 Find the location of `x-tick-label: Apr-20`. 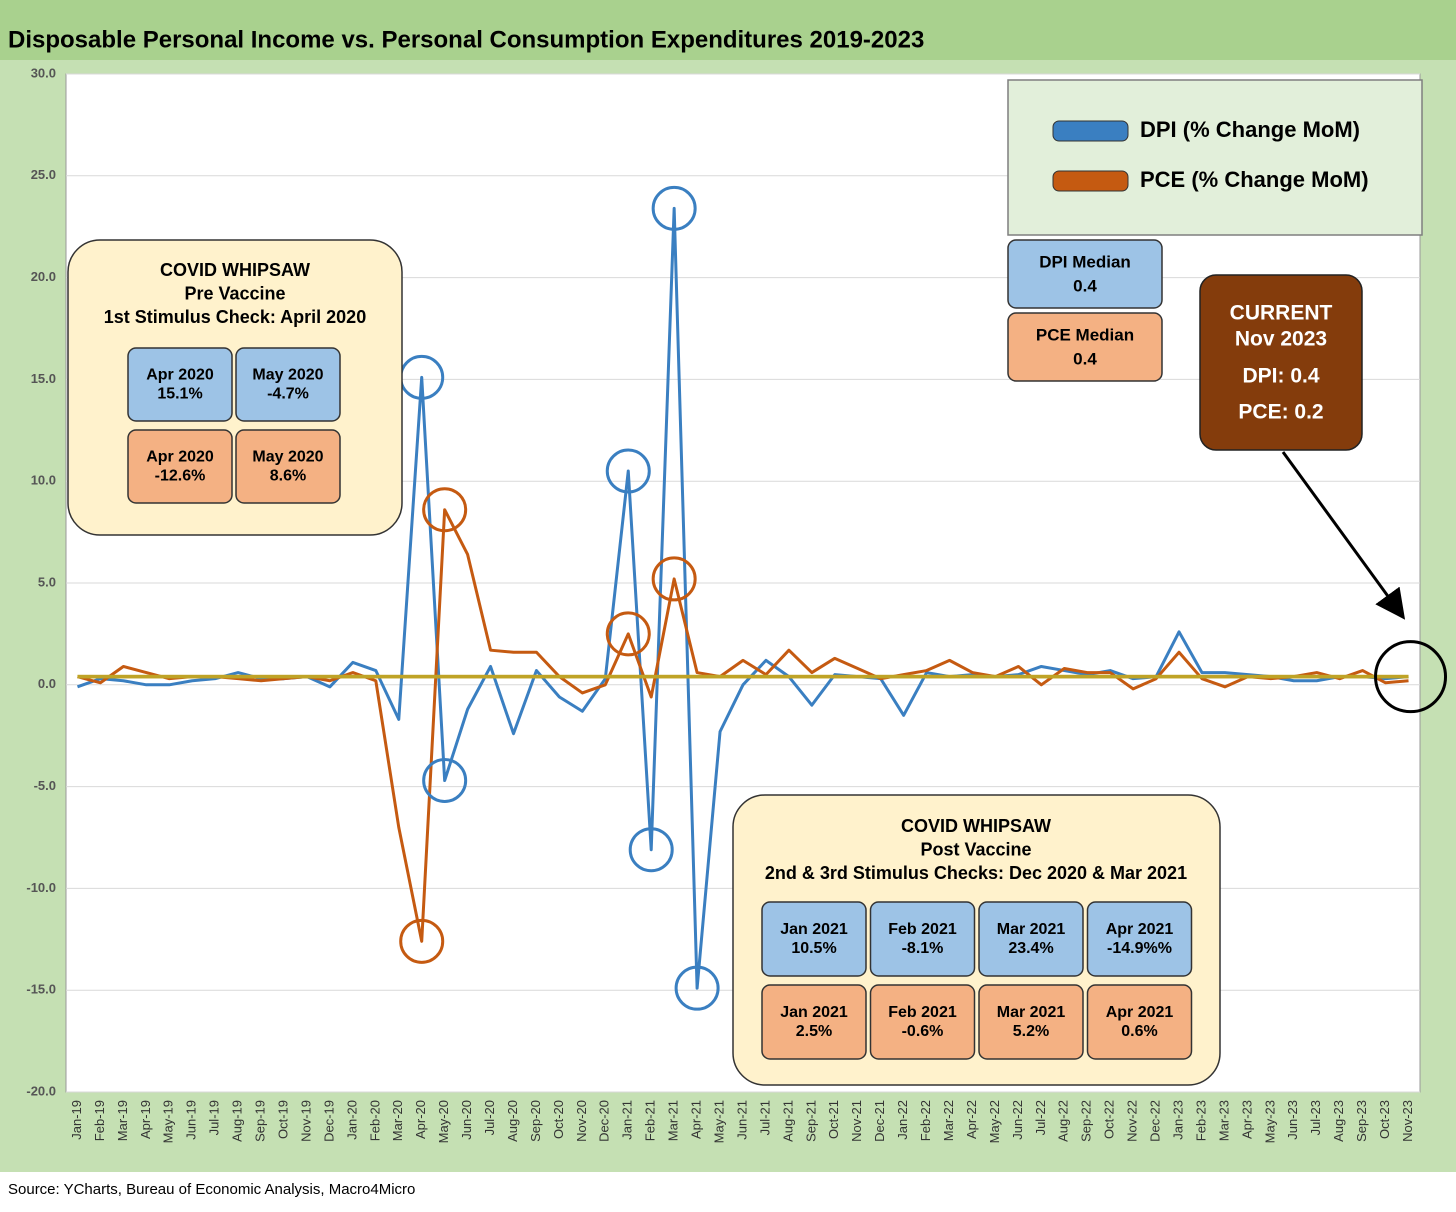

x-tick-label: Apr-20 is located at coordinates (420, 1119).